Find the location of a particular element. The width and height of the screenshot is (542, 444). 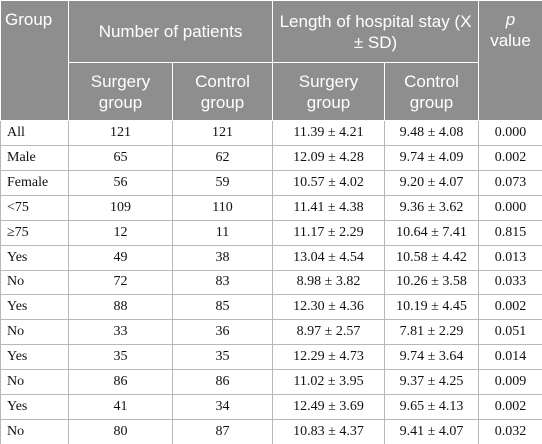

table-row: All 121 121 11.39 ± 4.21 9.48 ± 4.08 0.000 is located at coordinates (271, 133).